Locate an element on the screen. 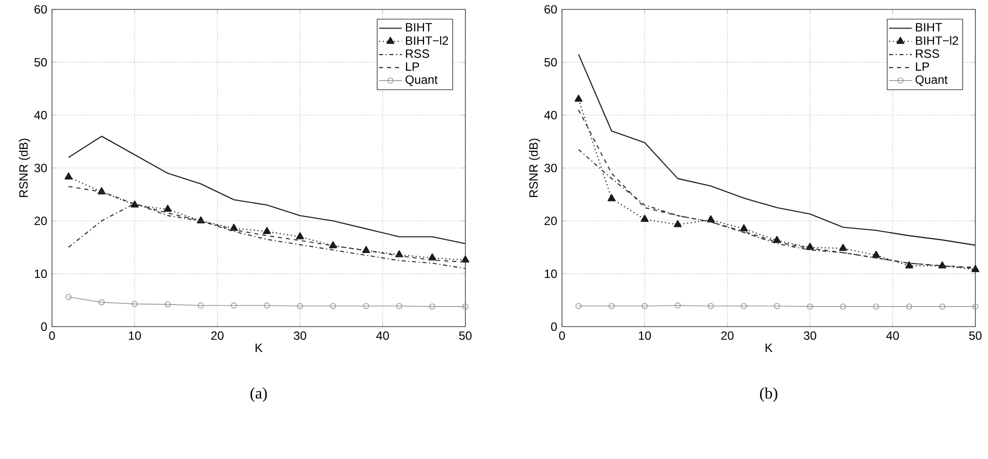  text: (b) is located at coordinates (769, 395).